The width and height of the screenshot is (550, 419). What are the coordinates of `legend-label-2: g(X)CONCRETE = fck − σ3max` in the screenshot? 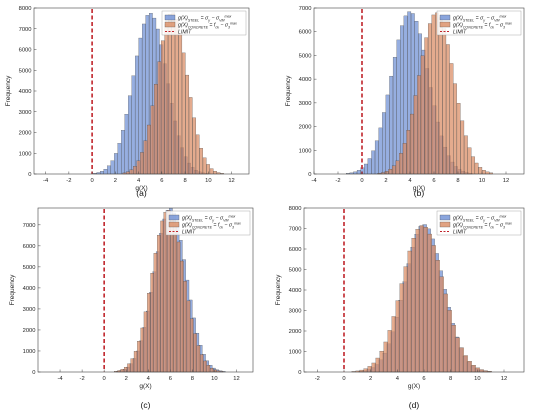 It's located at (482, 225).